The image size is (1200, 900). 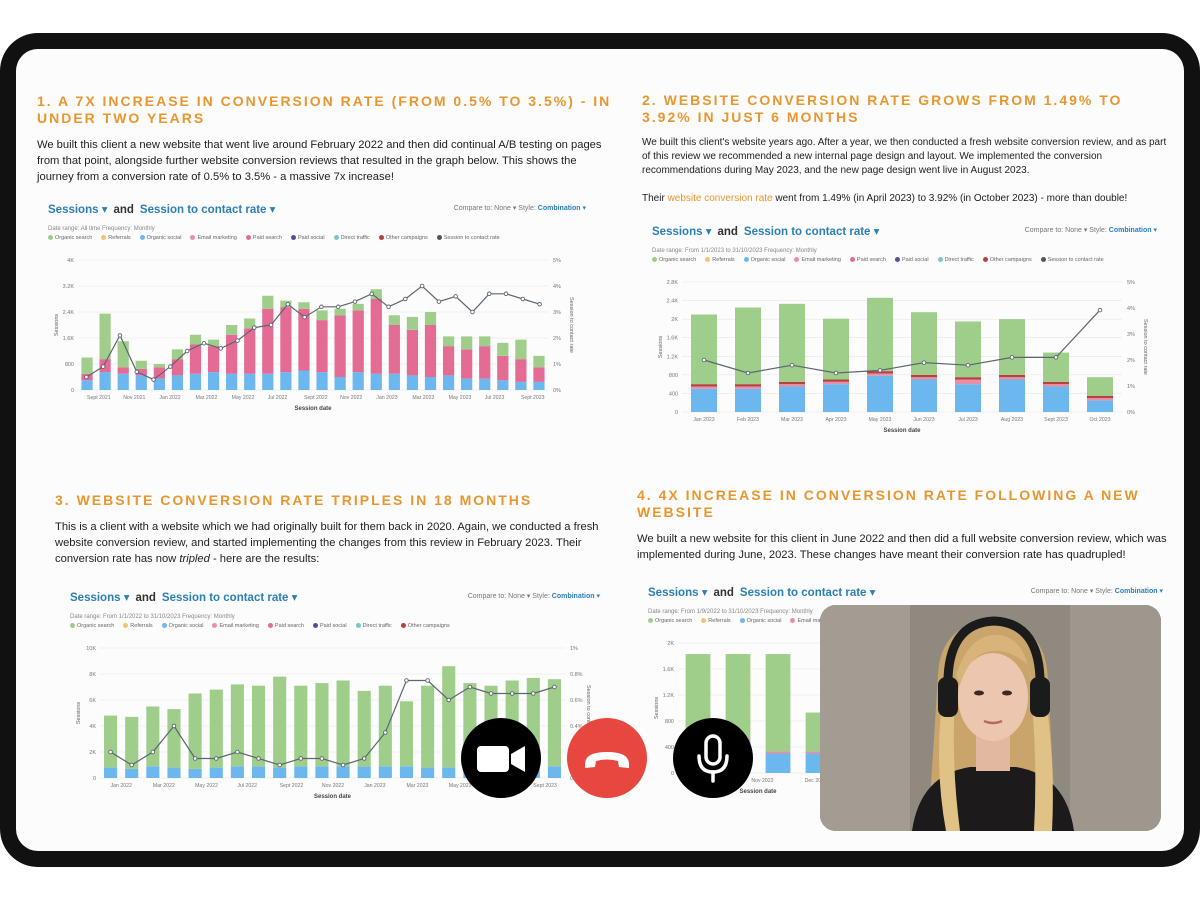 I want to click on end-call-button, so click(x=607, y=758).